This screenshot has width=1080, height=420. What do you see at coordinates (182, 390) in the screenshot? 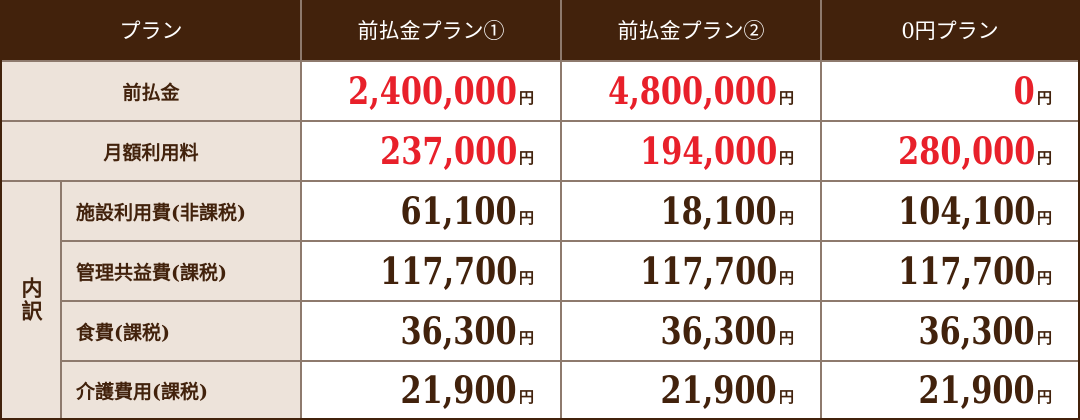
I see `row-label: 介護費用(課税)` at bounding box center [182, 390].